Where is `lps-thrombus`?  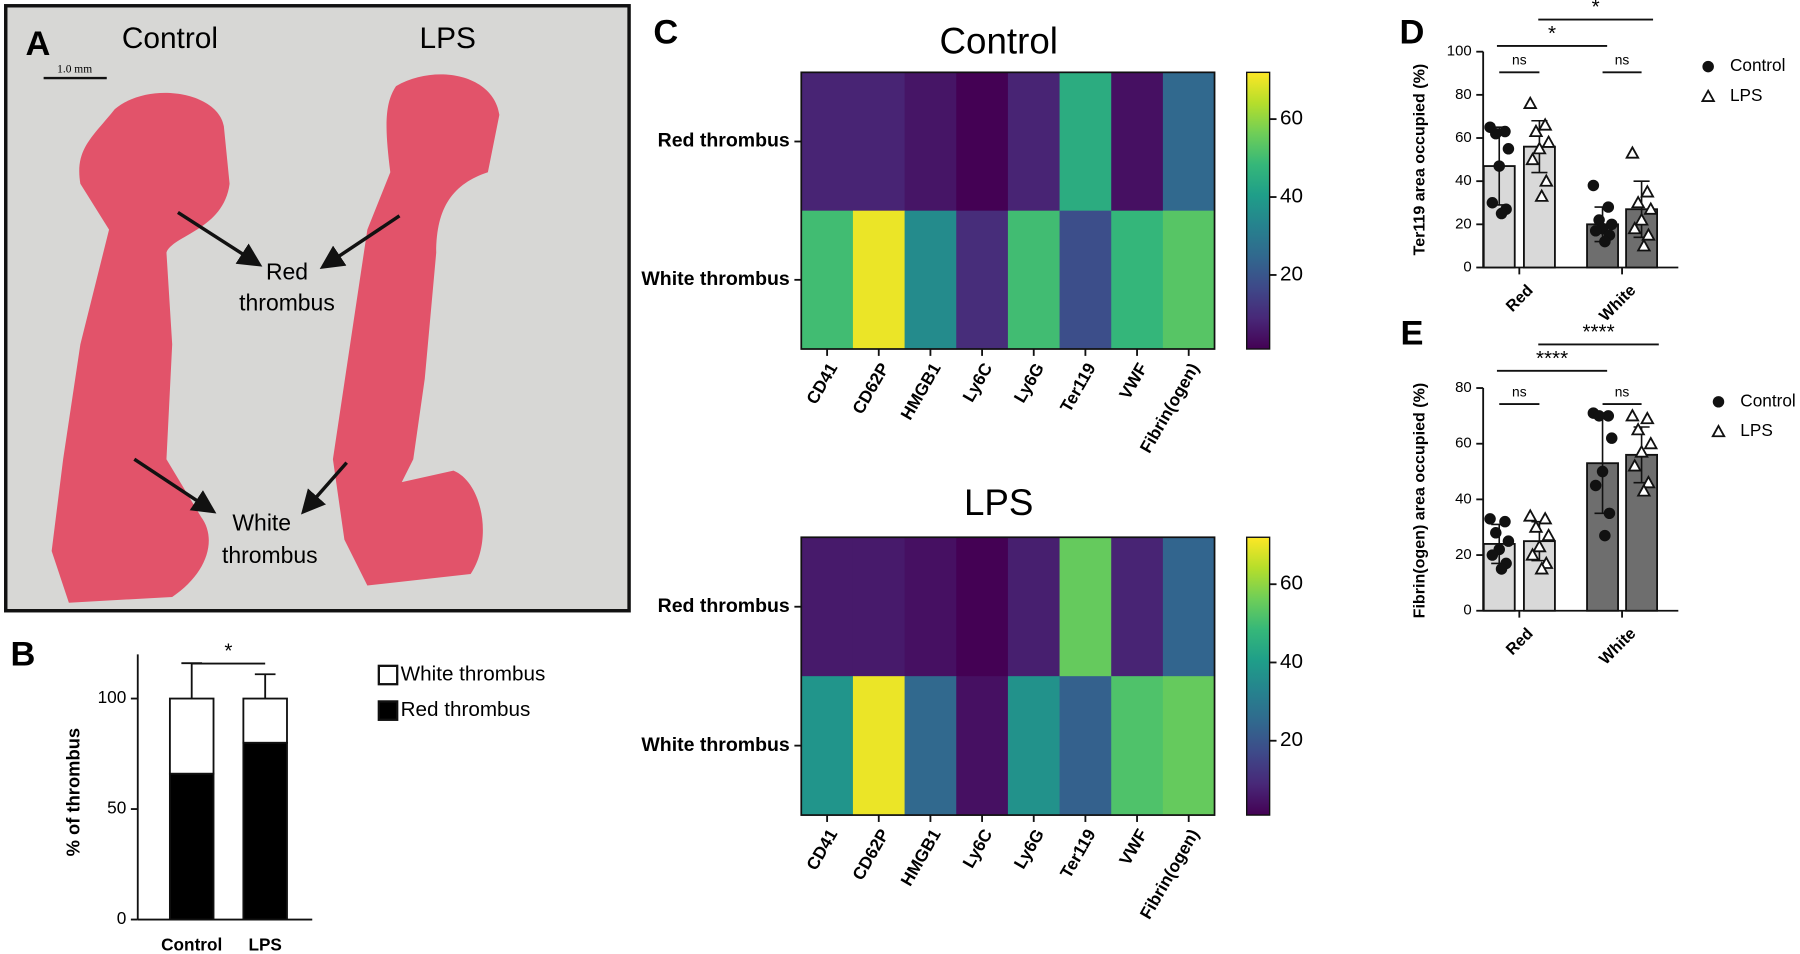 lps-thrombus is located at coordinates (416, 330).